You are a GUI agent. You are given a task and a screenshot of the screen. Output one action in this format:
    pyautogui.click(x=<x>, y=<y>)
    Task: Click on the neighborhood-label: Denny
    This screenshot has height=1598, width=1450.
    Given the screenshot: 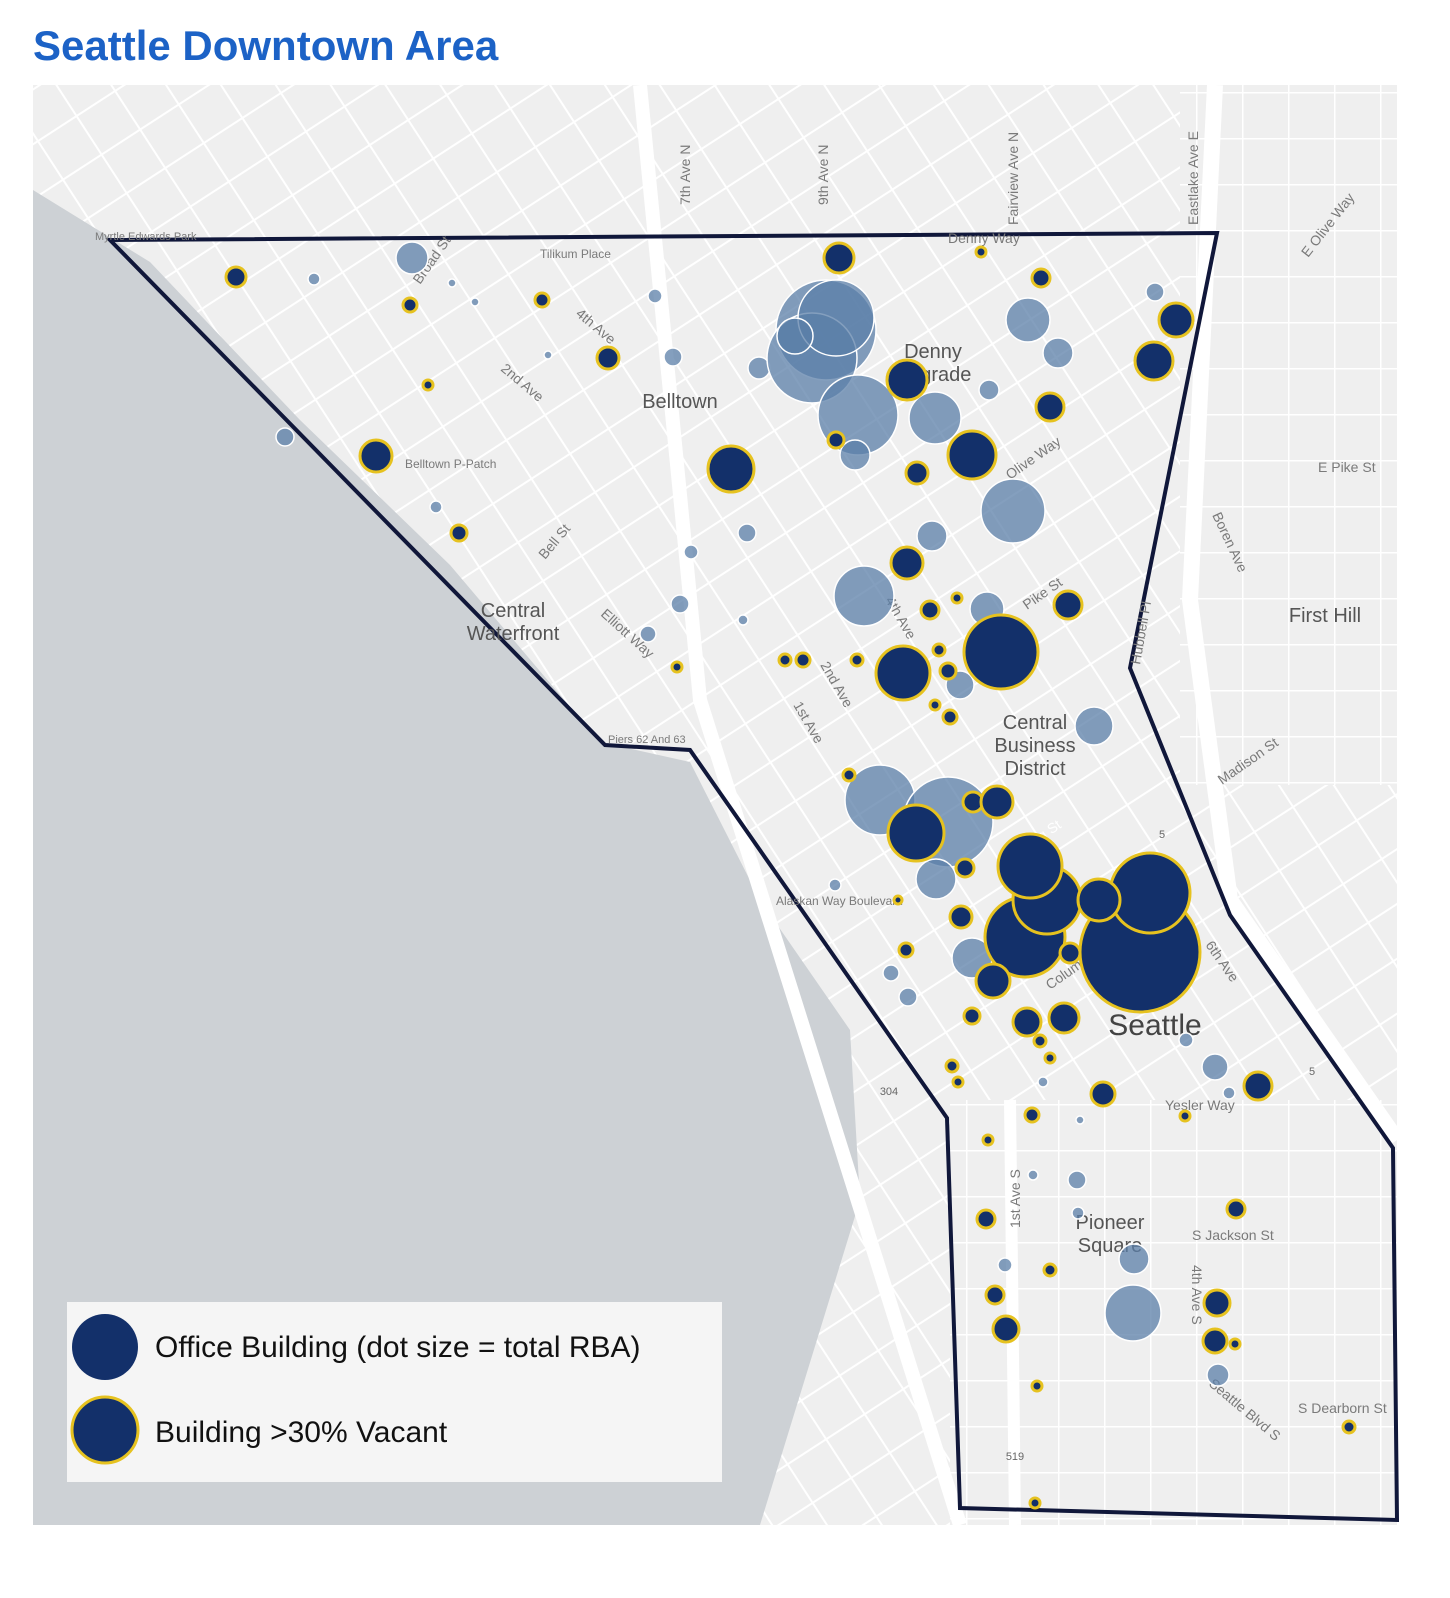 What is the action you would take?
    pyautogui.click(x=933, y=352)
    